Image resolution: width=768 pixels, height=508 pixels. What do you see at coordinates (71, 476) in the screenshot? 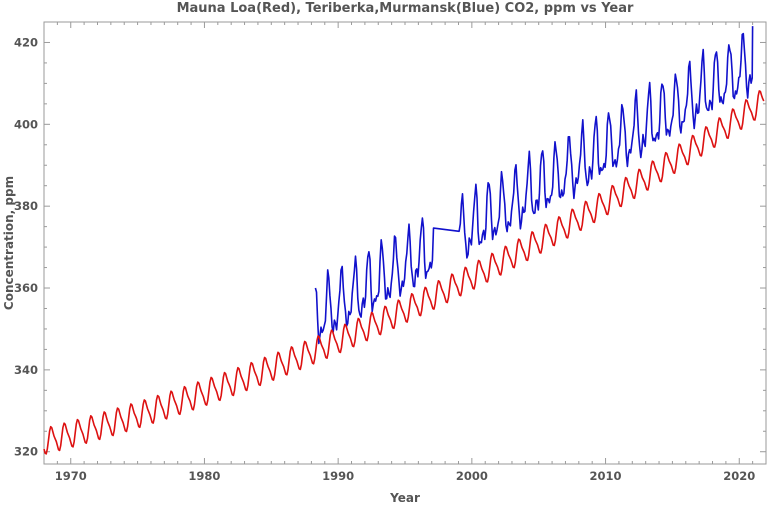
I see `x-tick-label: 1970` at bounding box center [71, 476].